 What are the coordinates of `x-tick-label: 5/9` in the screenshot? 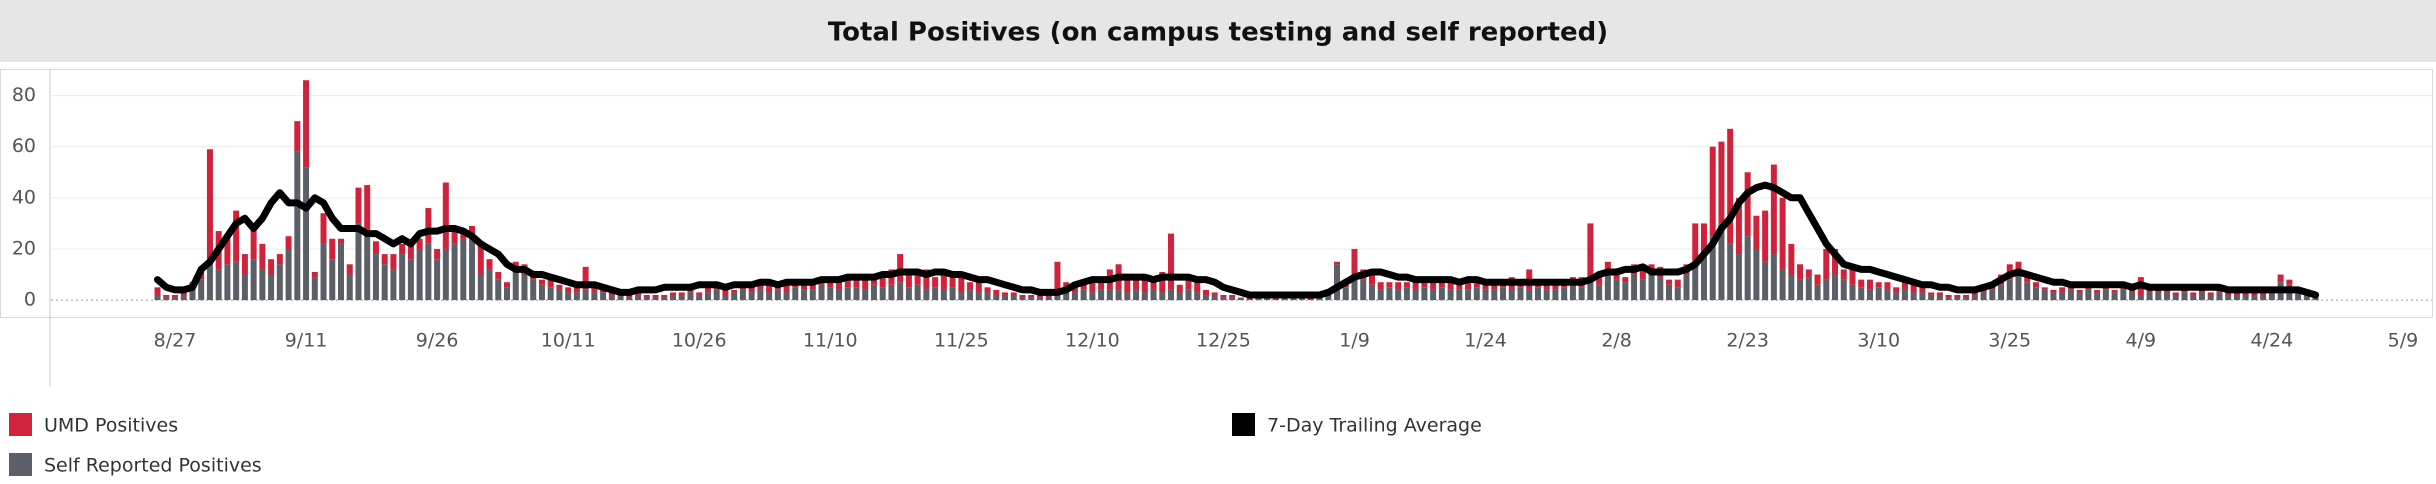 It's located at (2403, 341).